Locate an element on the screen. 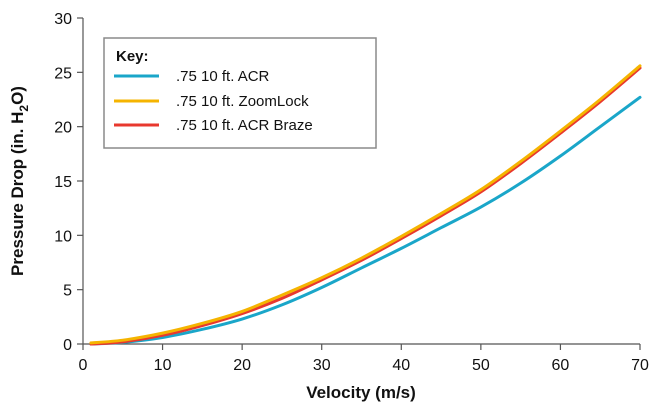 Image resolution: width=651 pixels, height=409 pixels. y-axis-title-end: O) is located at coordinates (17, 95).